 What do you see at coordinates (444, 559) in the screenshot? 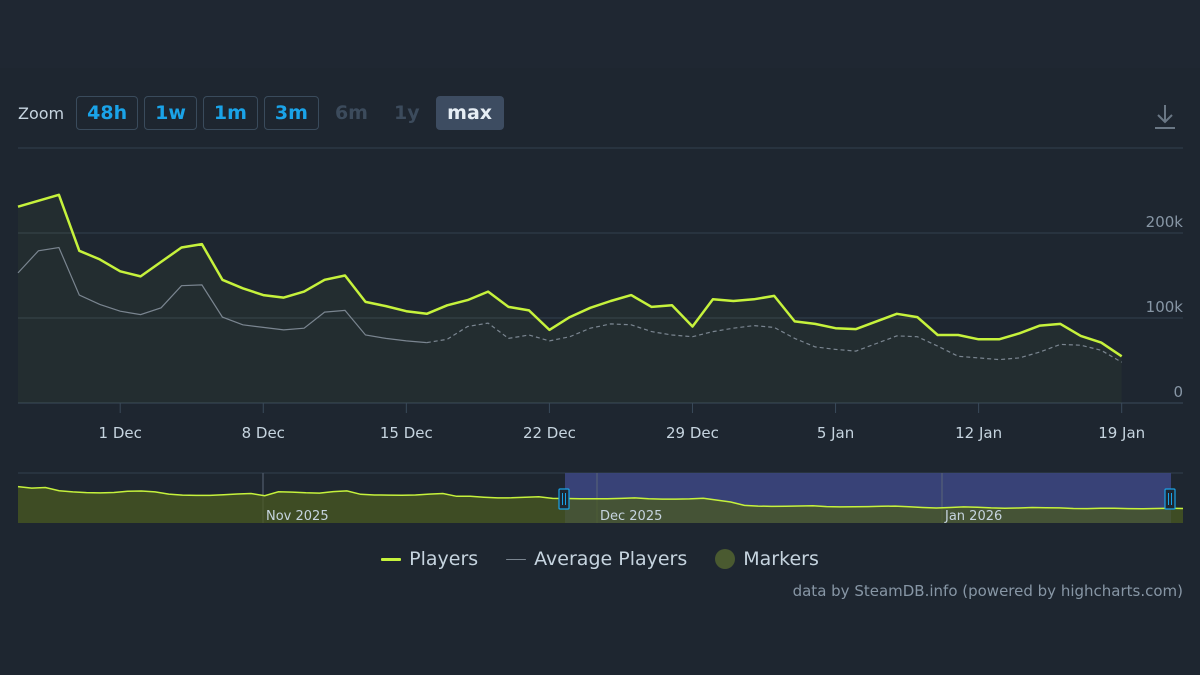
I see `legend-players-label: Players` at bounding box center [444, 559].